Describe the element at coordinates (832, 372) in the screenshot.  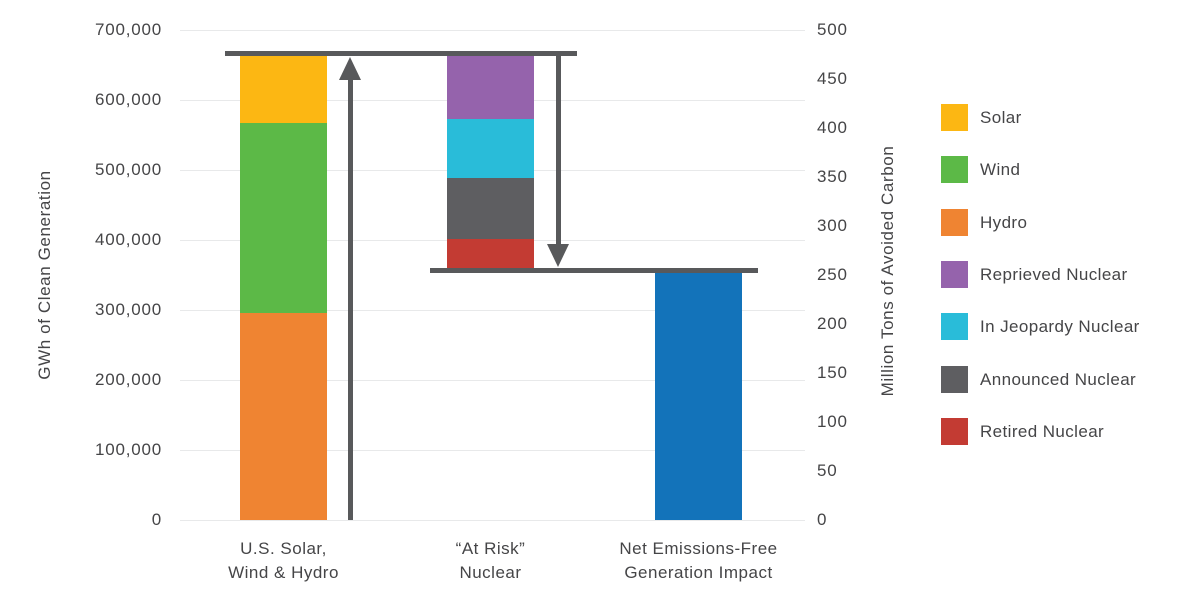
I see `right-tick-label: 150` at that location.